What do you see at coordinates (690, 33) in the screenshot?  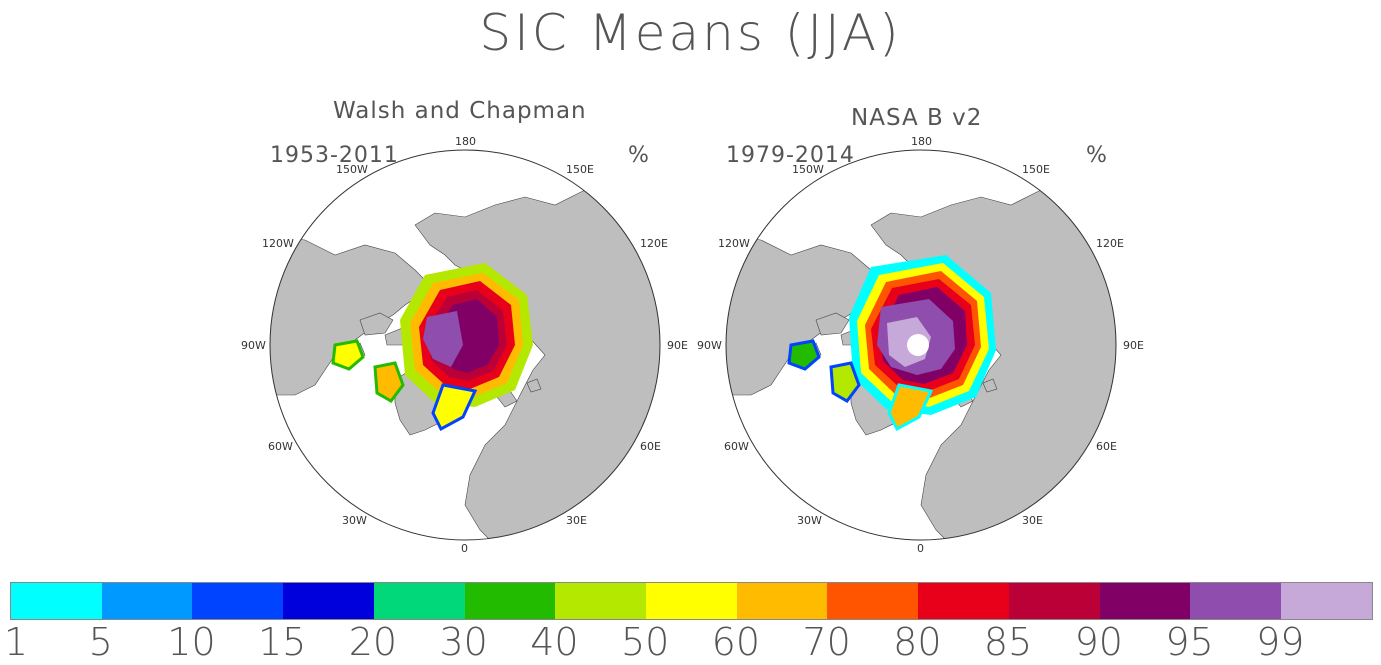 I see `main-title: SIC Means (JJA)` at bounding box center [690, 33].